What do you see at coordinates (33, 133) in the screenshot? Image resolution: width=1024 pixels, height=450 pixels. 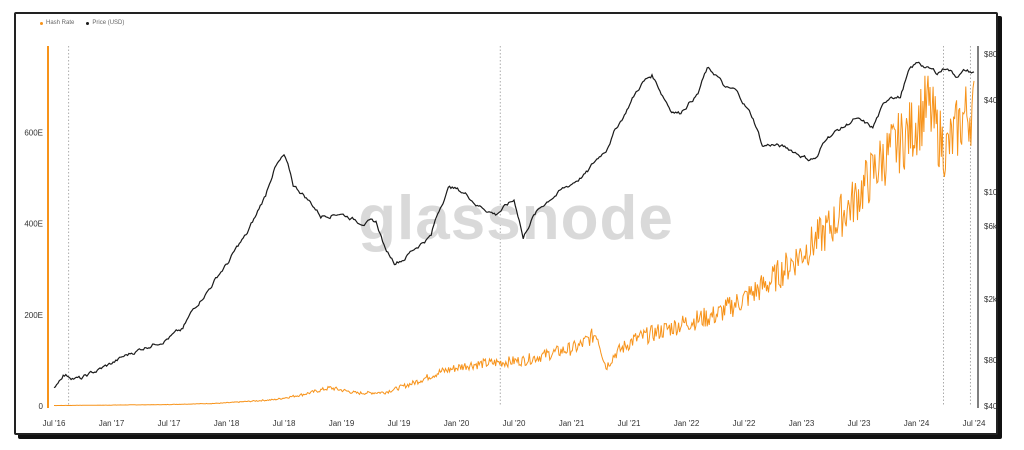 I see `left-tick-label: 600E` at bounding box center [33, 133].